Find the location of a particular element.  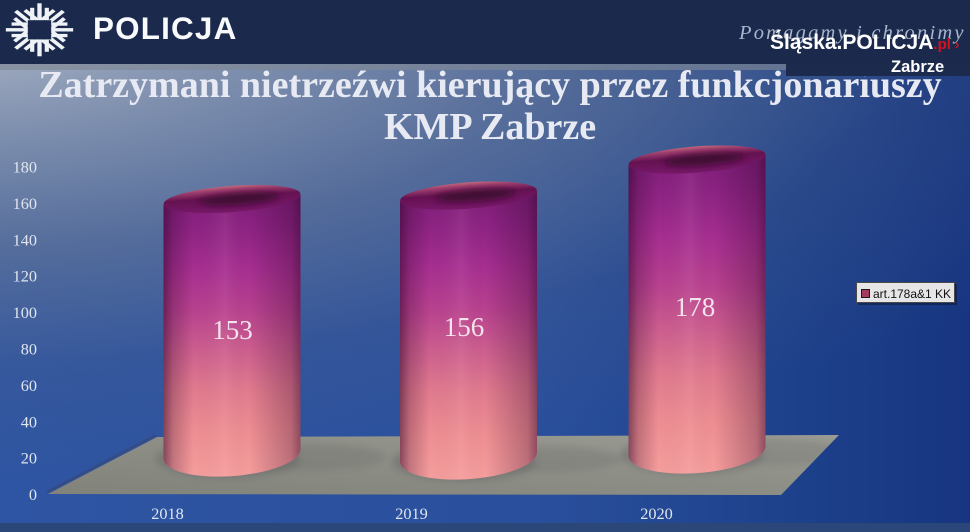

svg-text: 100 is located at coordinates (25, 312).